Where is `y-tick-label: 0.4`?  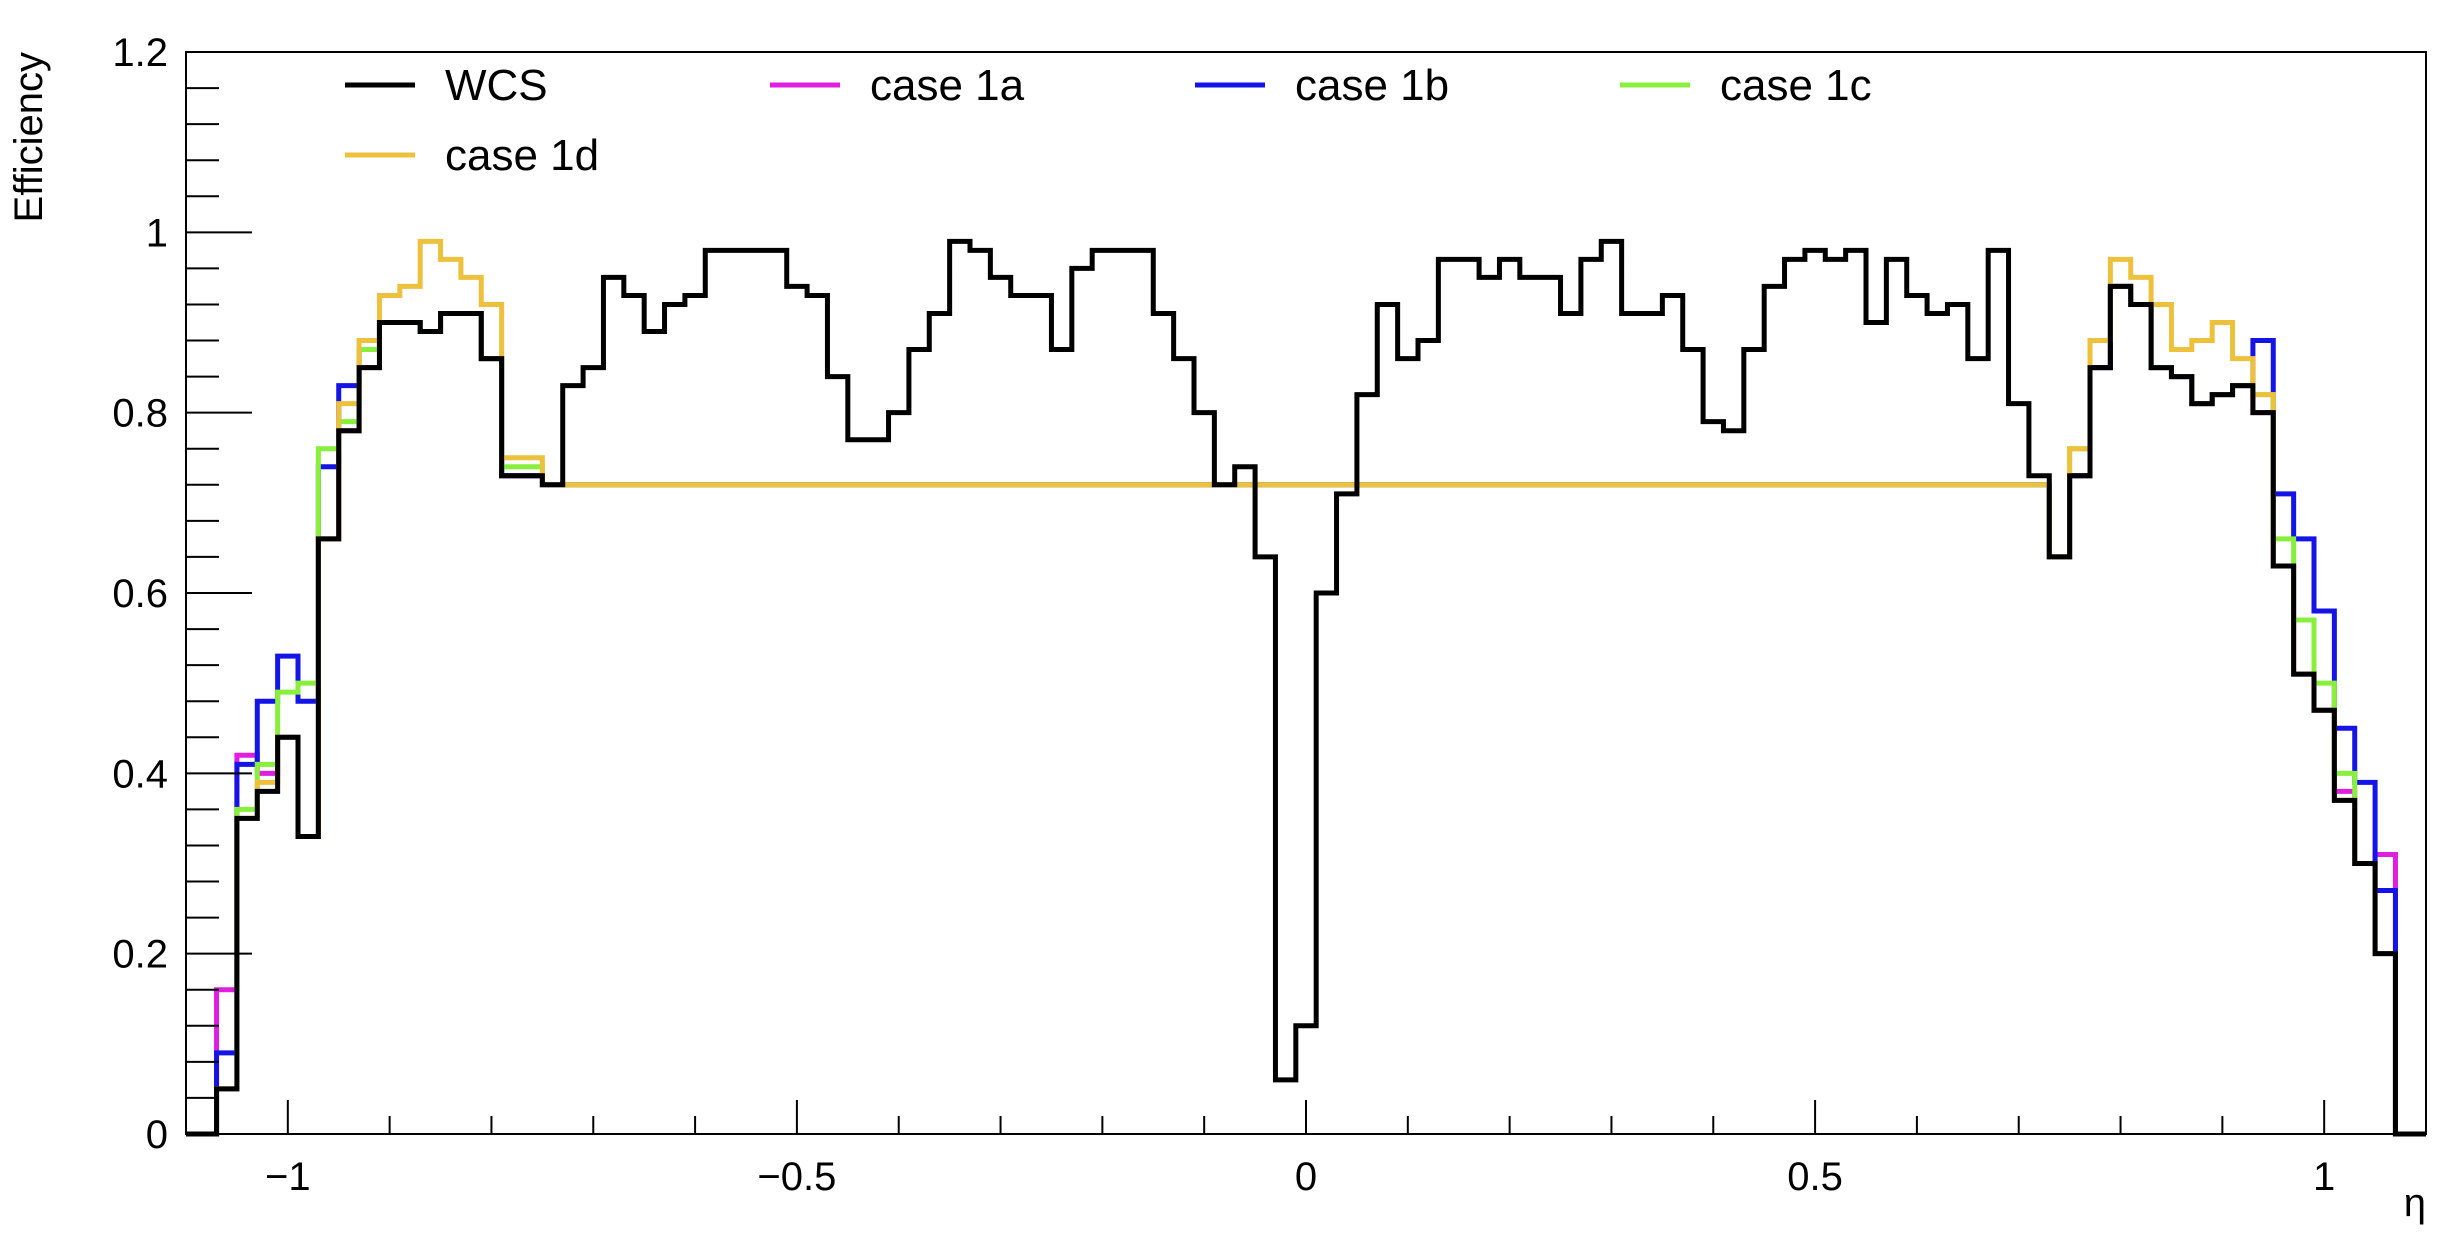
y-tick-label: 0.4 is located at coordinates (140, 774).